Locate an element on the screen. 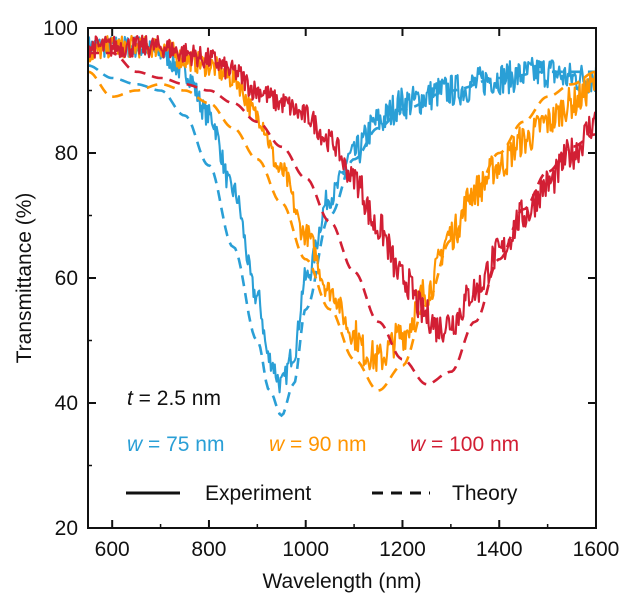 This screenshot has width=621, height=598. label-w90-var: w is located at coordinates (277, 444).